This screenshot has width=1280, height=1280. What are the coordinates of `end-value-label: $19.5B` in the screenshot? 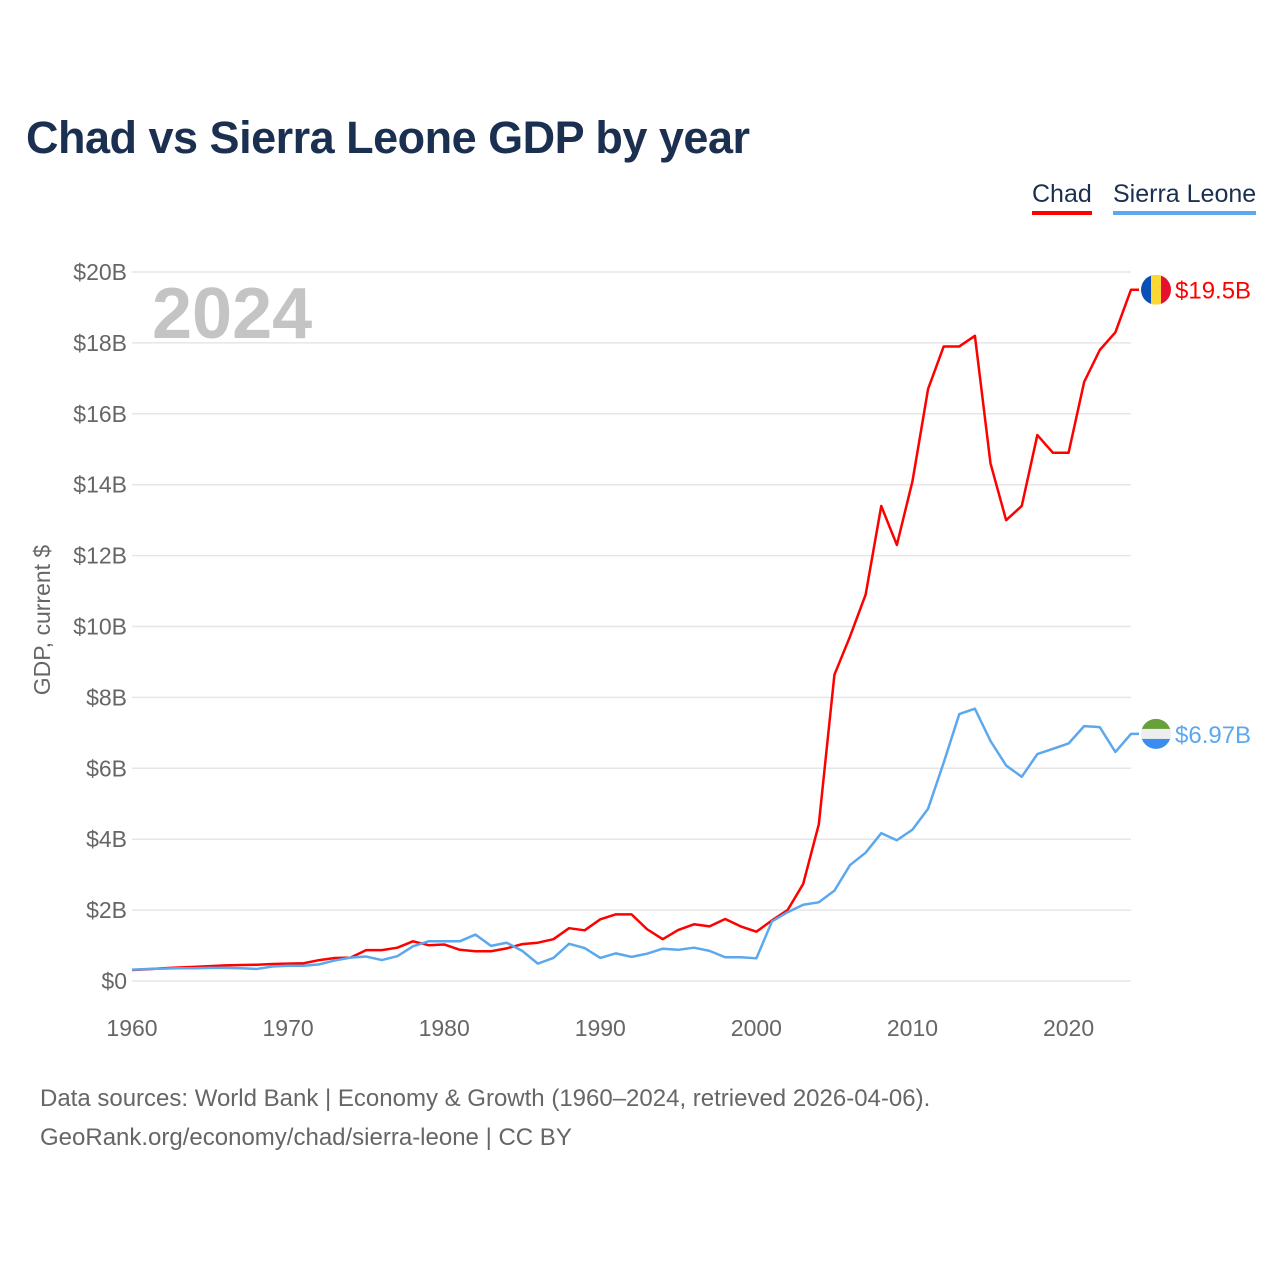 It's located at (1213, 291).